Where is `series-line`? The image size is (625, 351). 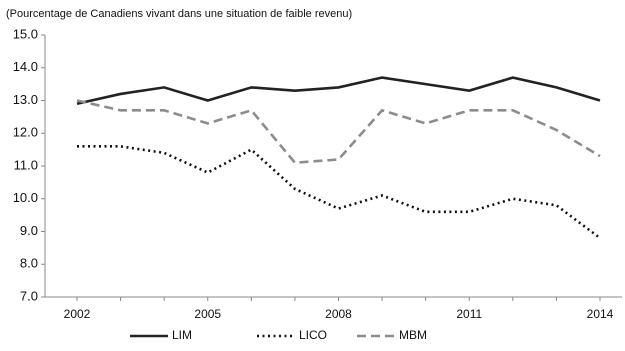
series-line is located at coordinates (338, 91).